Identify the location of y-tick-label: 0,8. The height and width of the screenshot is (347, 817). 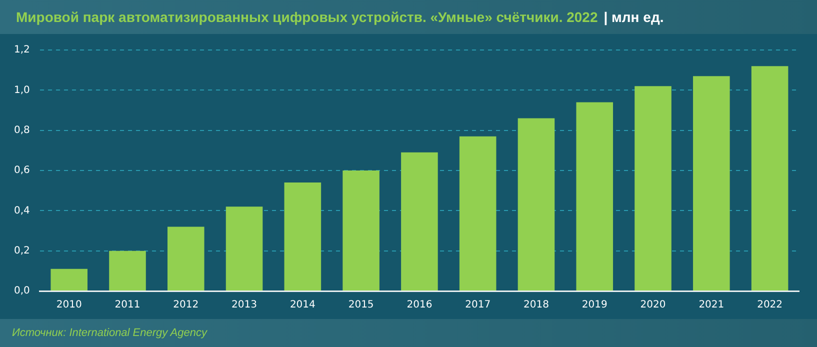
(22, 130).